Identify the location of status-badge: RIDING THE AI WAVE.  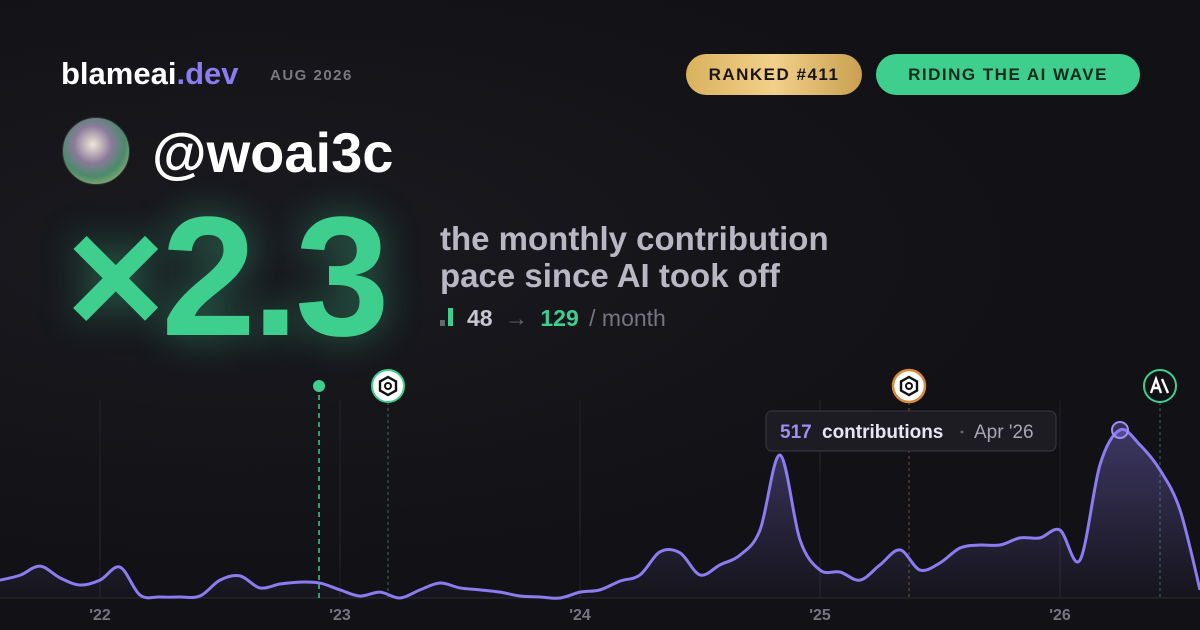
(1008, 74).